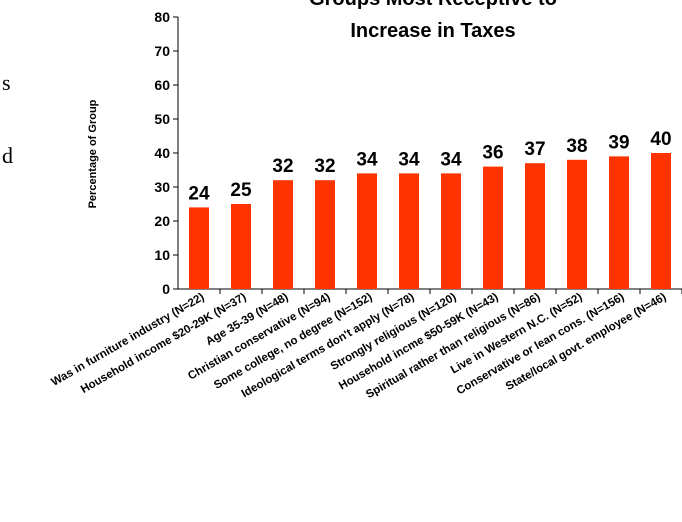 The image size is (682, 522). What do you see at coordinates (162, 119) in the screenshot?
I see `y-tick-label: 50` at bounding box center [162, 119].